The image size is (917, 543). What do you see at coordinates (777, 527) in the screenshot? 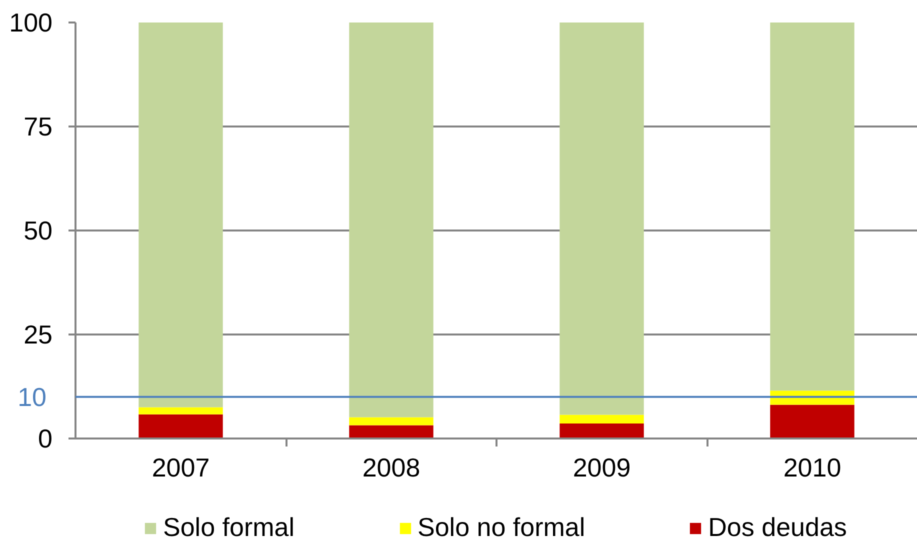
I see `legend-label: Dos deudas` at bounding box center [777, 527].